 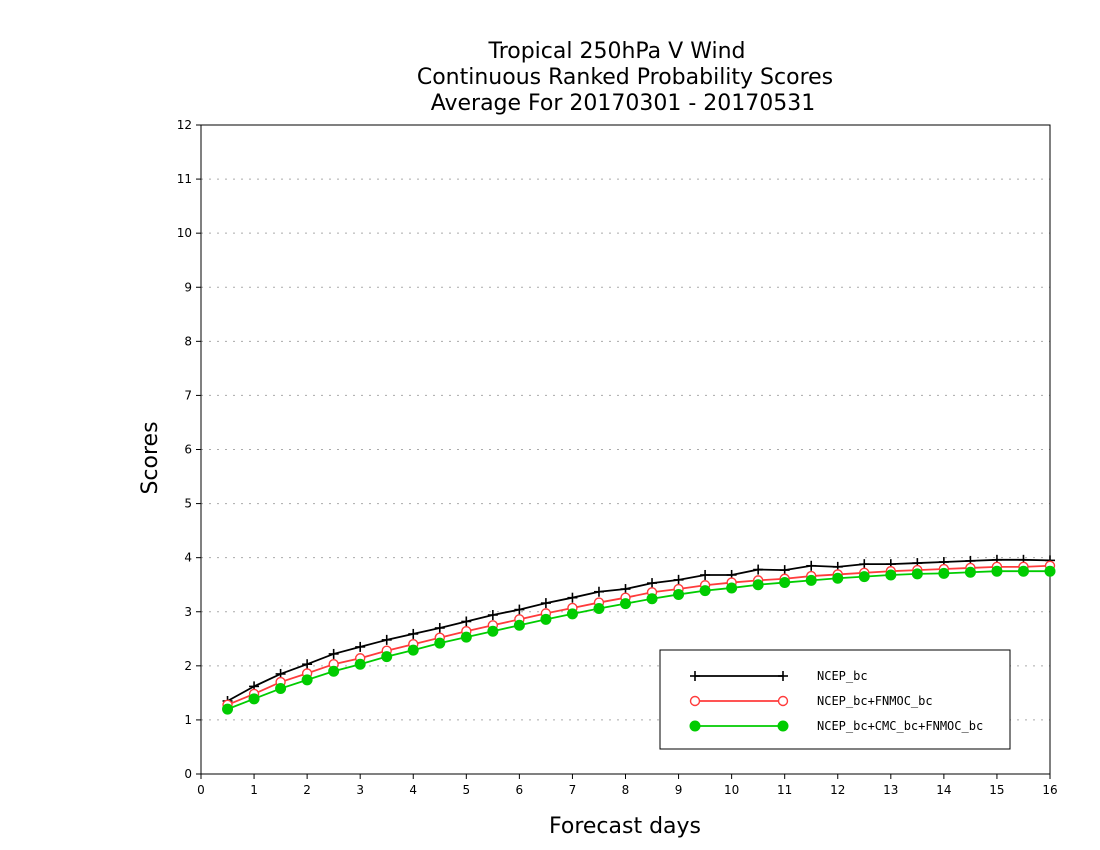 What do you see at coordinates (188, 504) in the screenshot?
I see `y-tick-label: 5` at bounding box center [188, 504].